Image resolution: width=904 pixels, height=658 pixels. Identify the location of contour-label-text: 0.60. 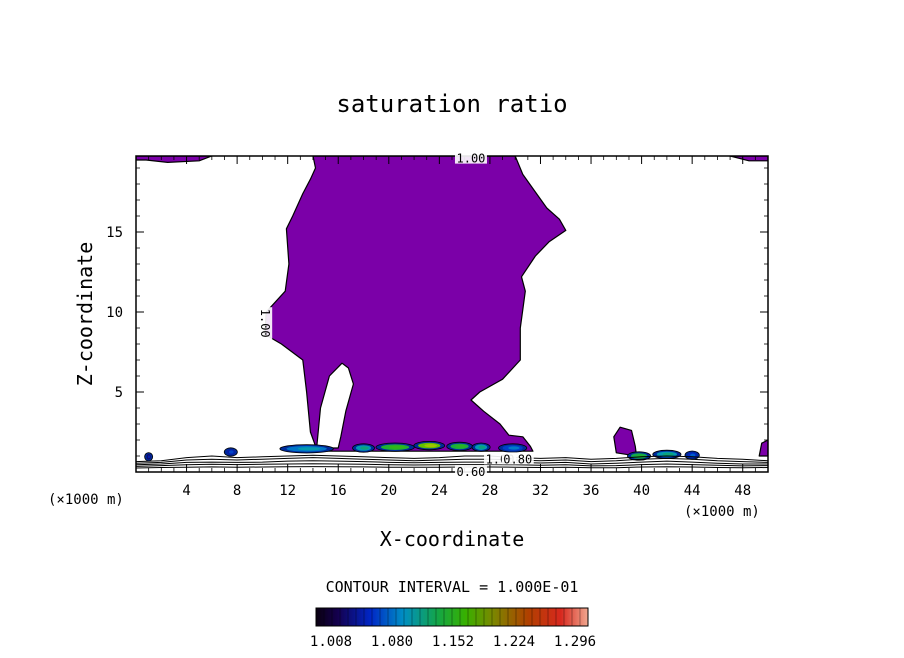
(471, 472).